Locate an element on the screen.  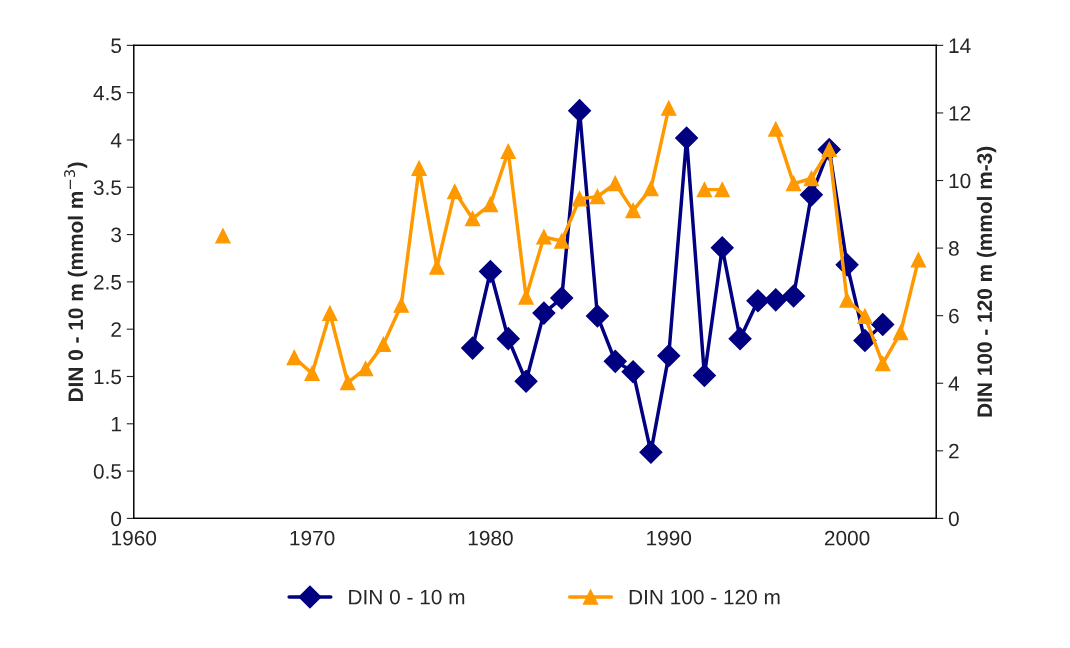
y-tick-label: 1.5 is located at coordinates (108, 377).